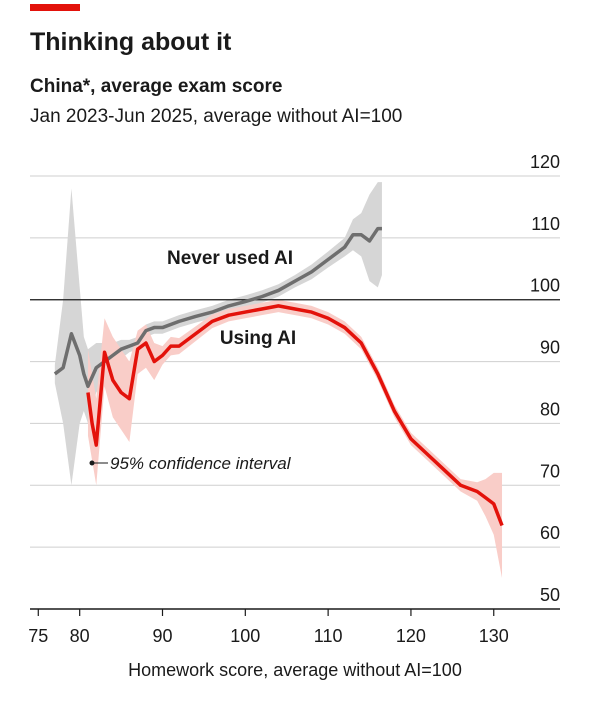 The width and height of the screenshot is (592, 702). Describe the element at coordinates (38, 636) in the screenshot. I see `x-tick-label: 75` at that location.